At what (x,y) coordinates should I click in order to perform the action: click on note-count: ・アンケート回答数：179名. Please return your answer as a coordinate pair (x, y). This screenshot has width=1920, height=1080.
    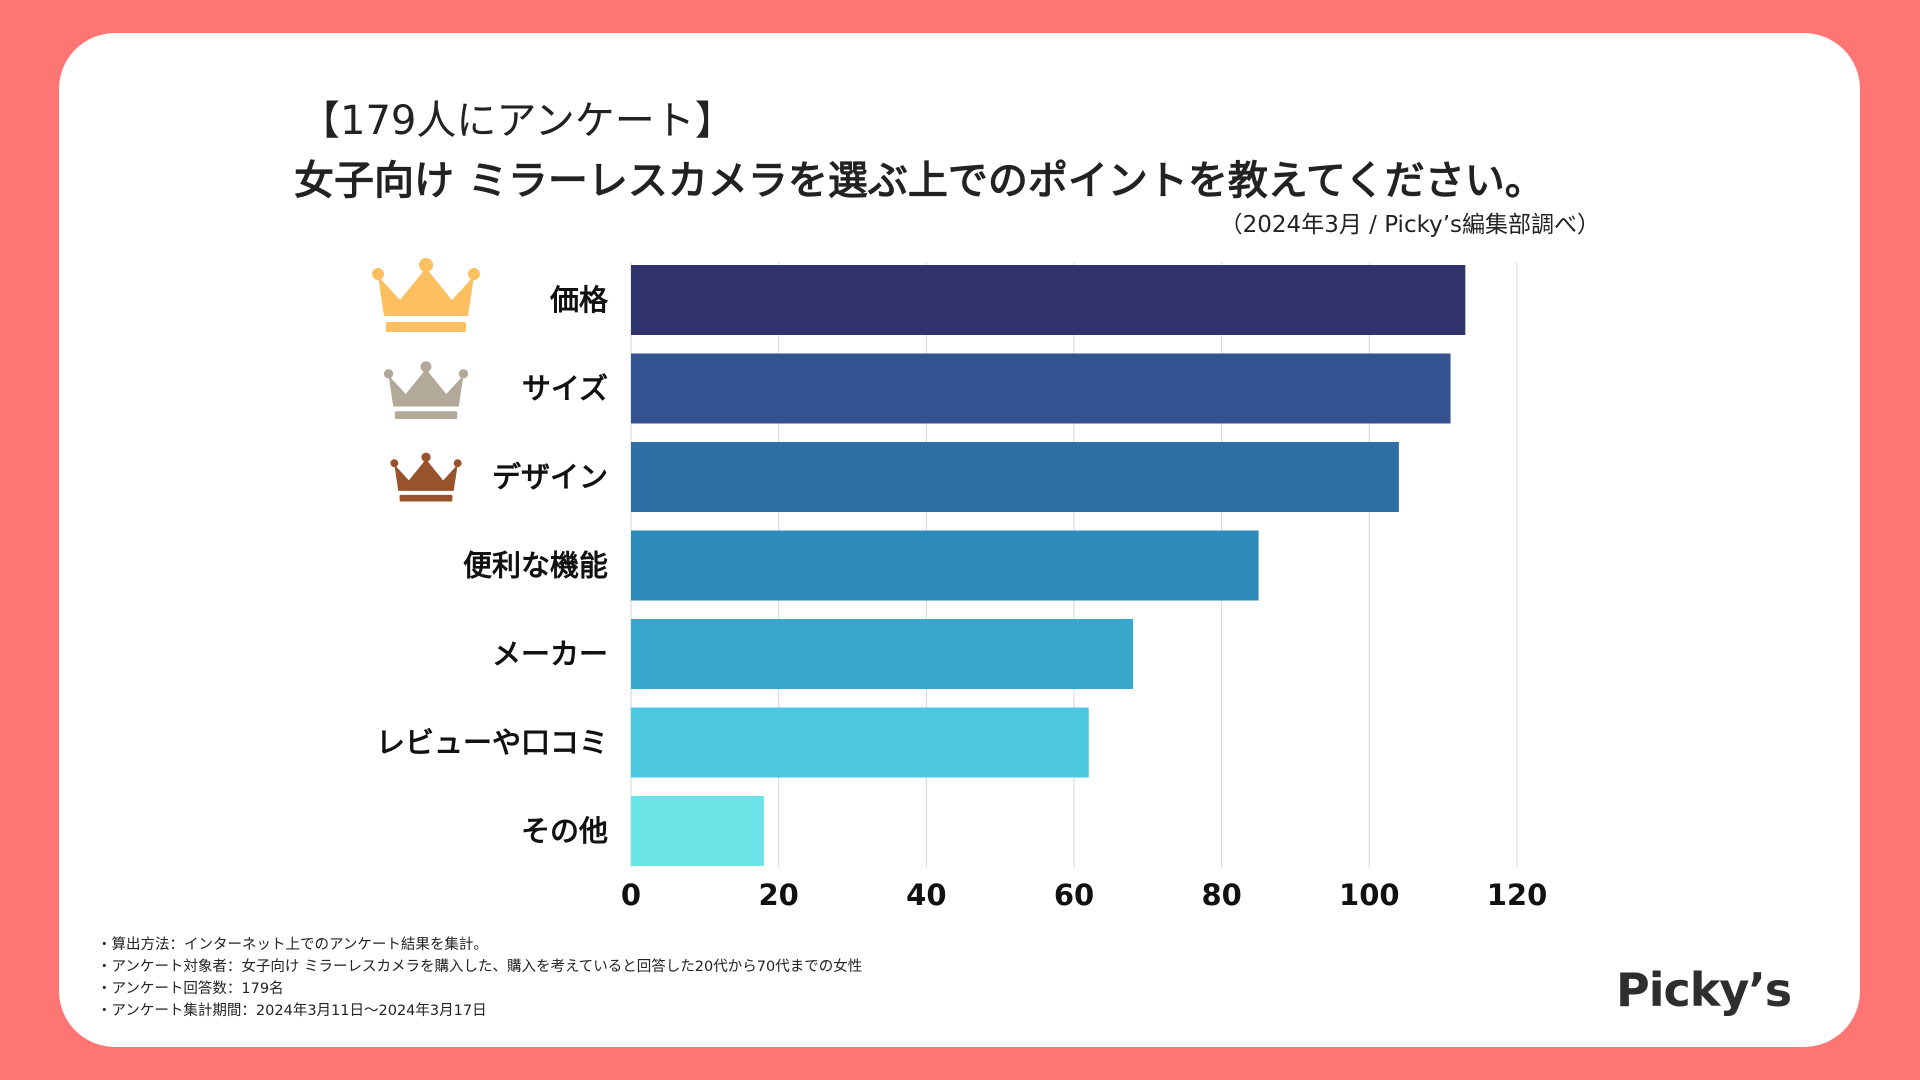
    Looking at the image, I should click on (190, 989).